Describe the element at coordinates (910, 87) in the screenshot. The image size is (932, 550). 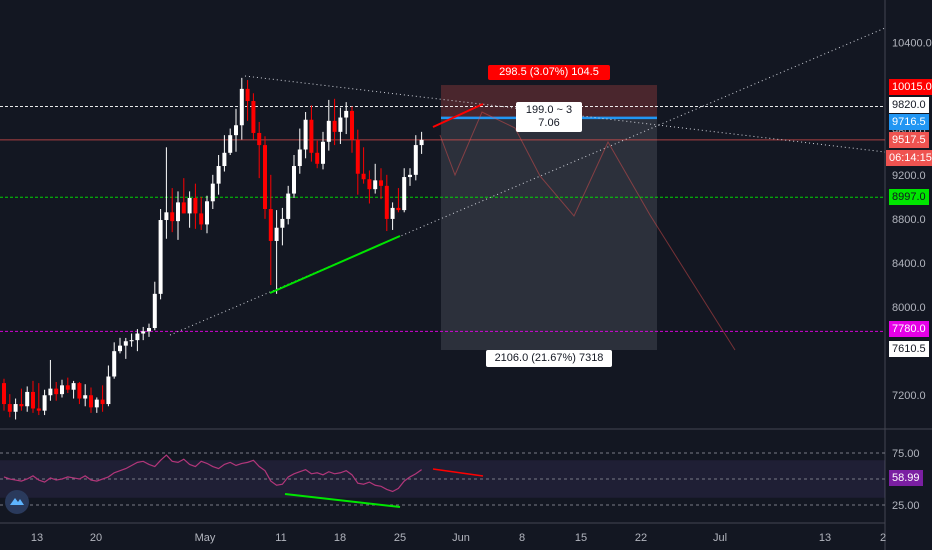
I see `price-tag-10015: 10015.0` at that location.